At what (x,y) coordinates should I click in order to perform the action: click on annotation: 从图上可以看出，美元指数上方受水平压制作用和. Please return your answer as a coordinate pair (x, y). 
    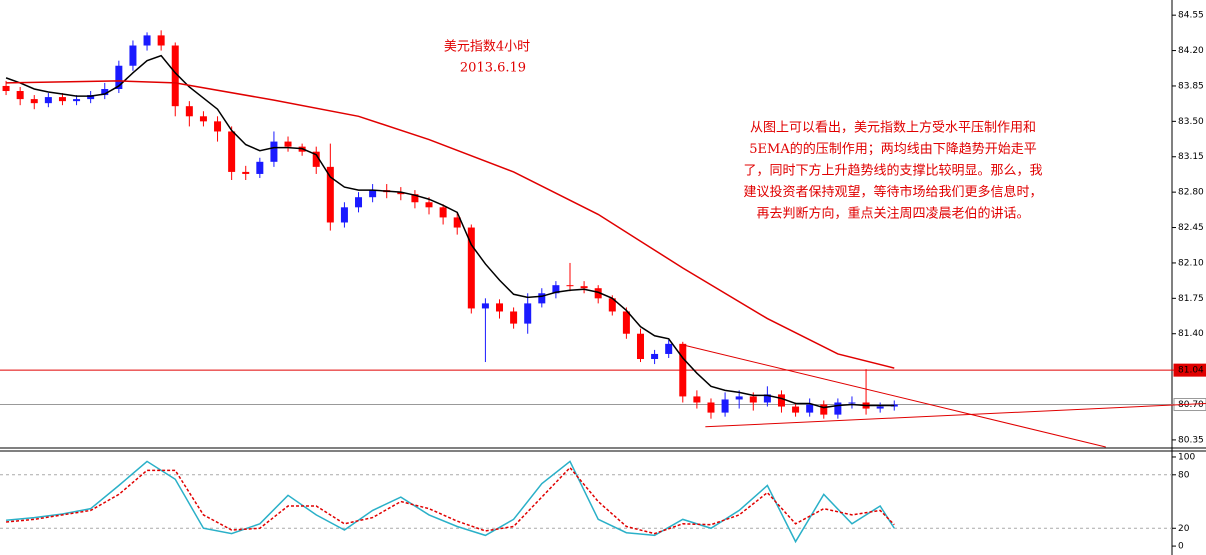
    Looking at the image, I should click on (893, 128).